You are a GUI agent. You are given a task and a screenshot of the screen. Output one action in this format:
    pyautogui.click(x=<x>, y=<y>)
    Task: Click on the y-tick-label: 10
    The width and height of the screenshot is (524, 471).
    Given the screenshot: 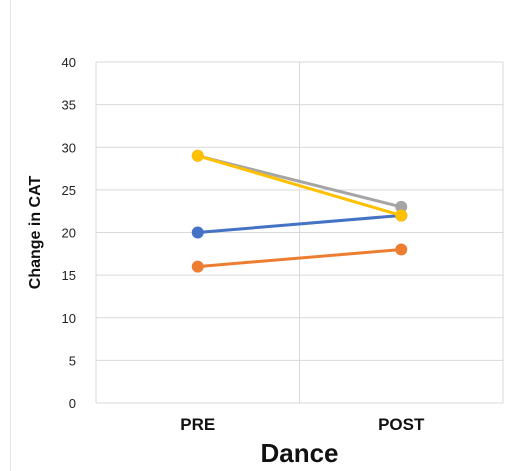 What is the action you would take?
    pyautogui.click(x=69, y=318)
    